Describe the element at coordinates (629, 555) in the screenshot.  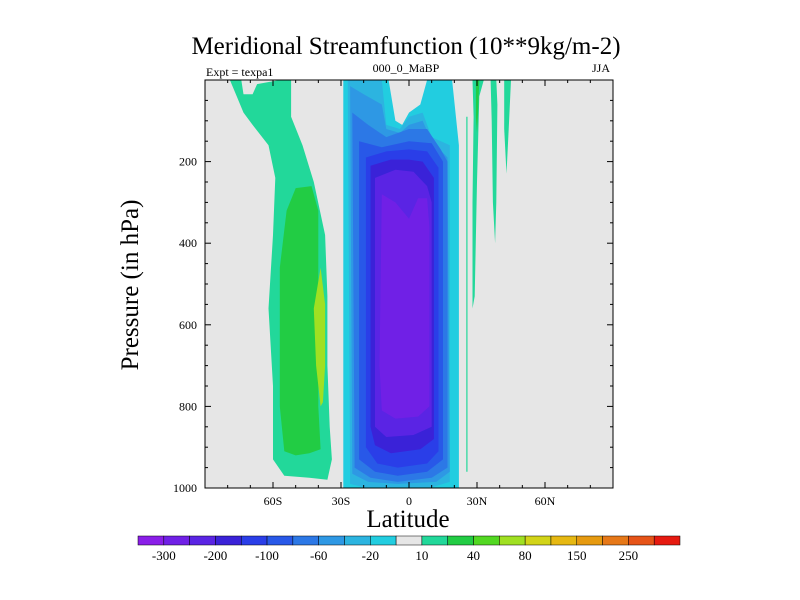
I see `colorbar-tick-label: 250` at that location.